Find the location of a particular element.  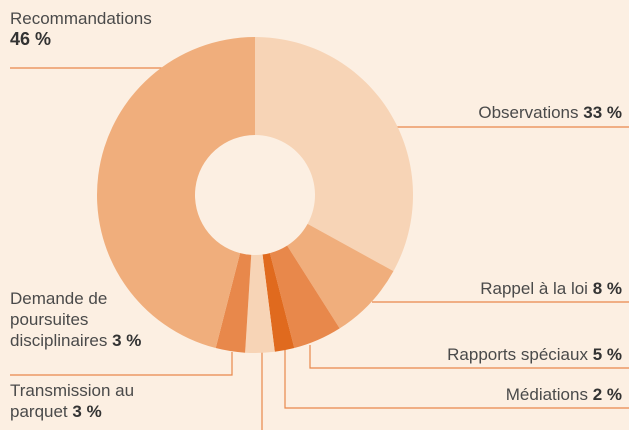

category-name: Demande de poursuites disciplinaires is located at coordinates (59, 319).